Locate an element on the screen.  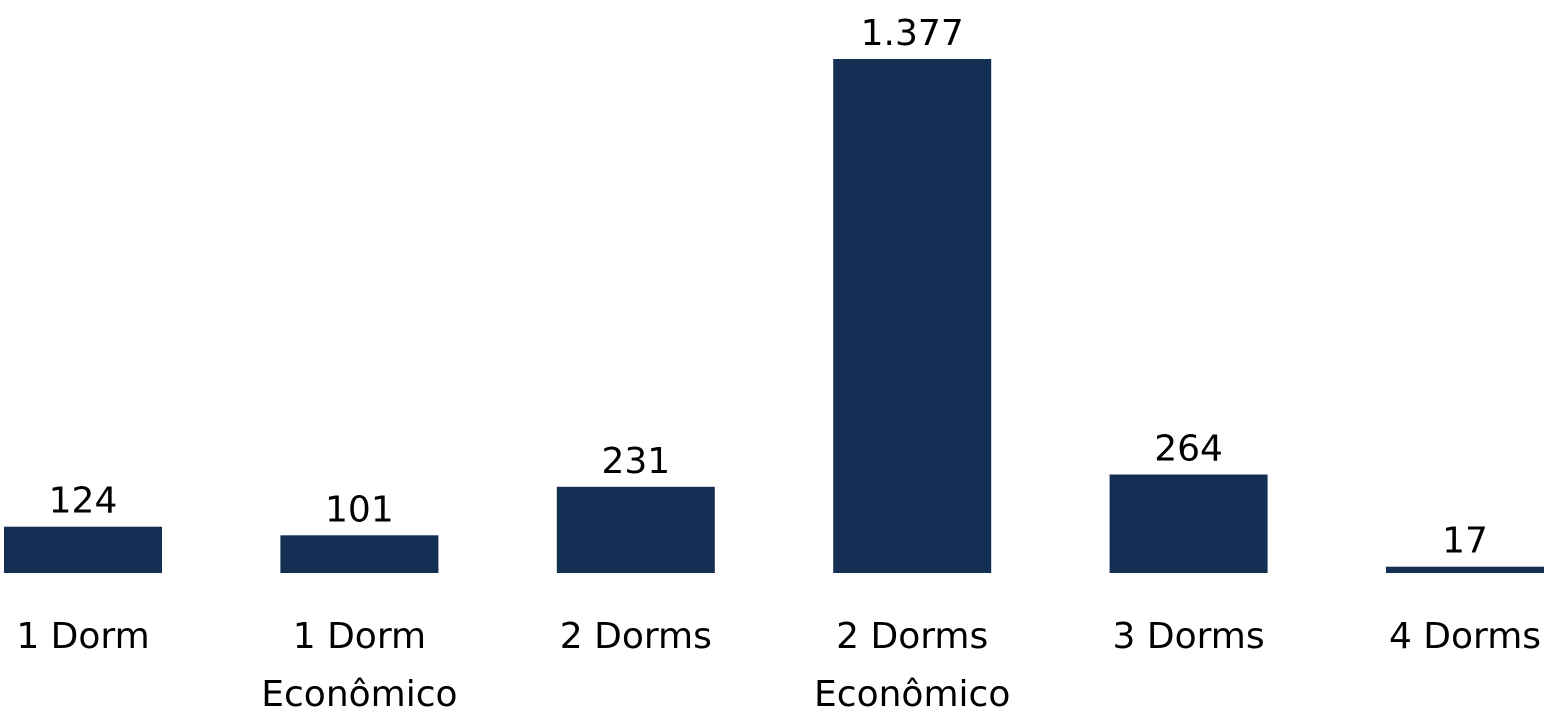
category-label-line: 3 Dorms is located at coordinates (1189, 636).